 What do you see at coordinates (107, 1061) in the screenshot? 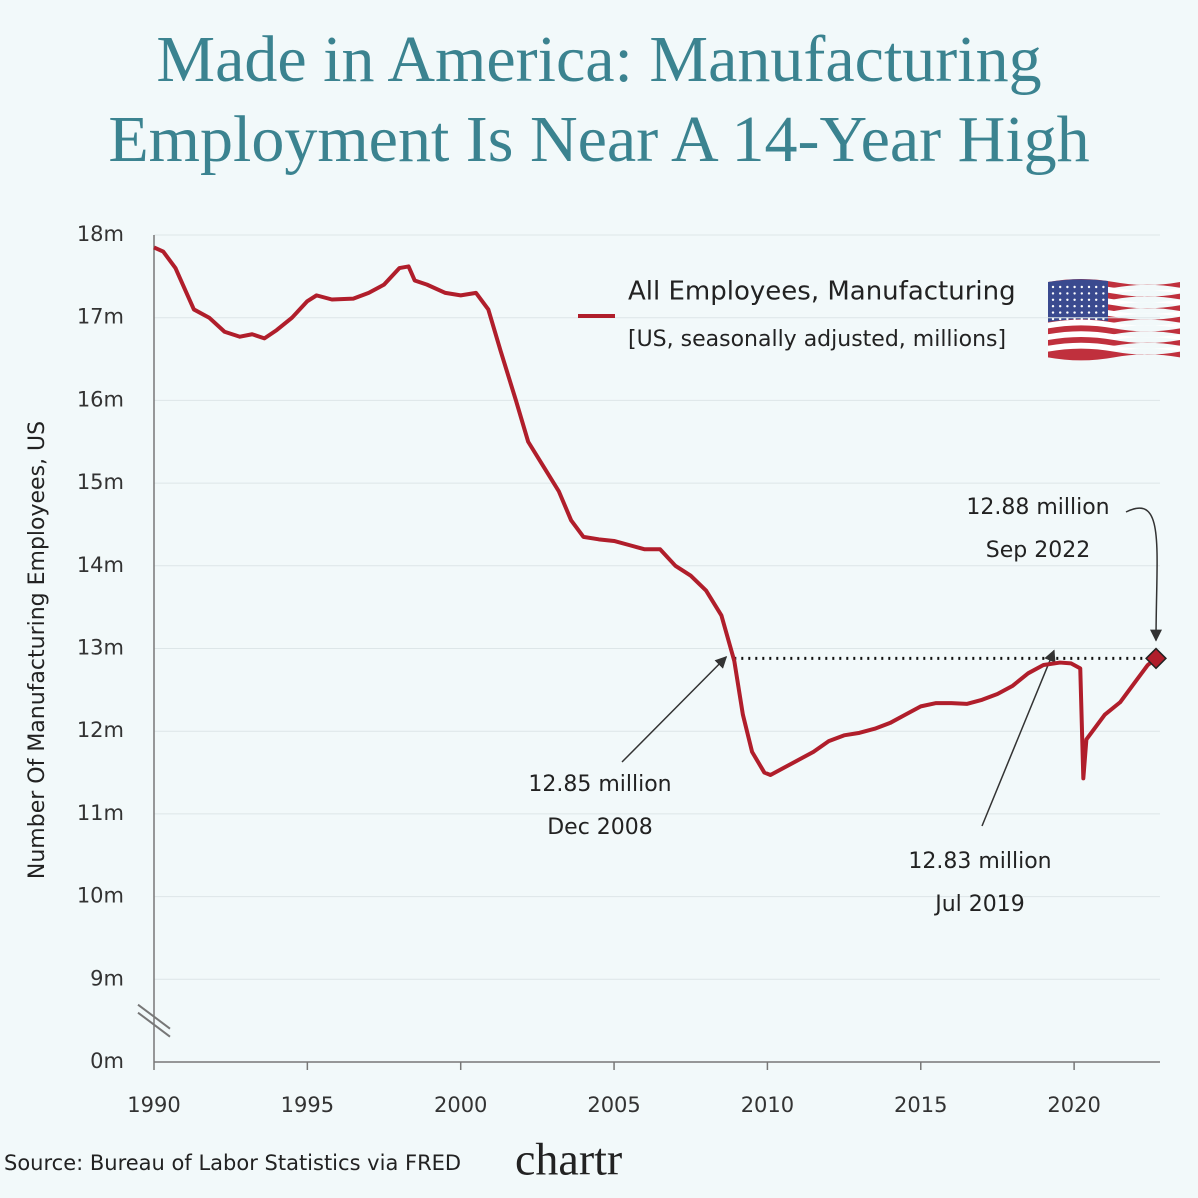
I see `y-tick-label: 0m` at bounding box center [107, 1061].